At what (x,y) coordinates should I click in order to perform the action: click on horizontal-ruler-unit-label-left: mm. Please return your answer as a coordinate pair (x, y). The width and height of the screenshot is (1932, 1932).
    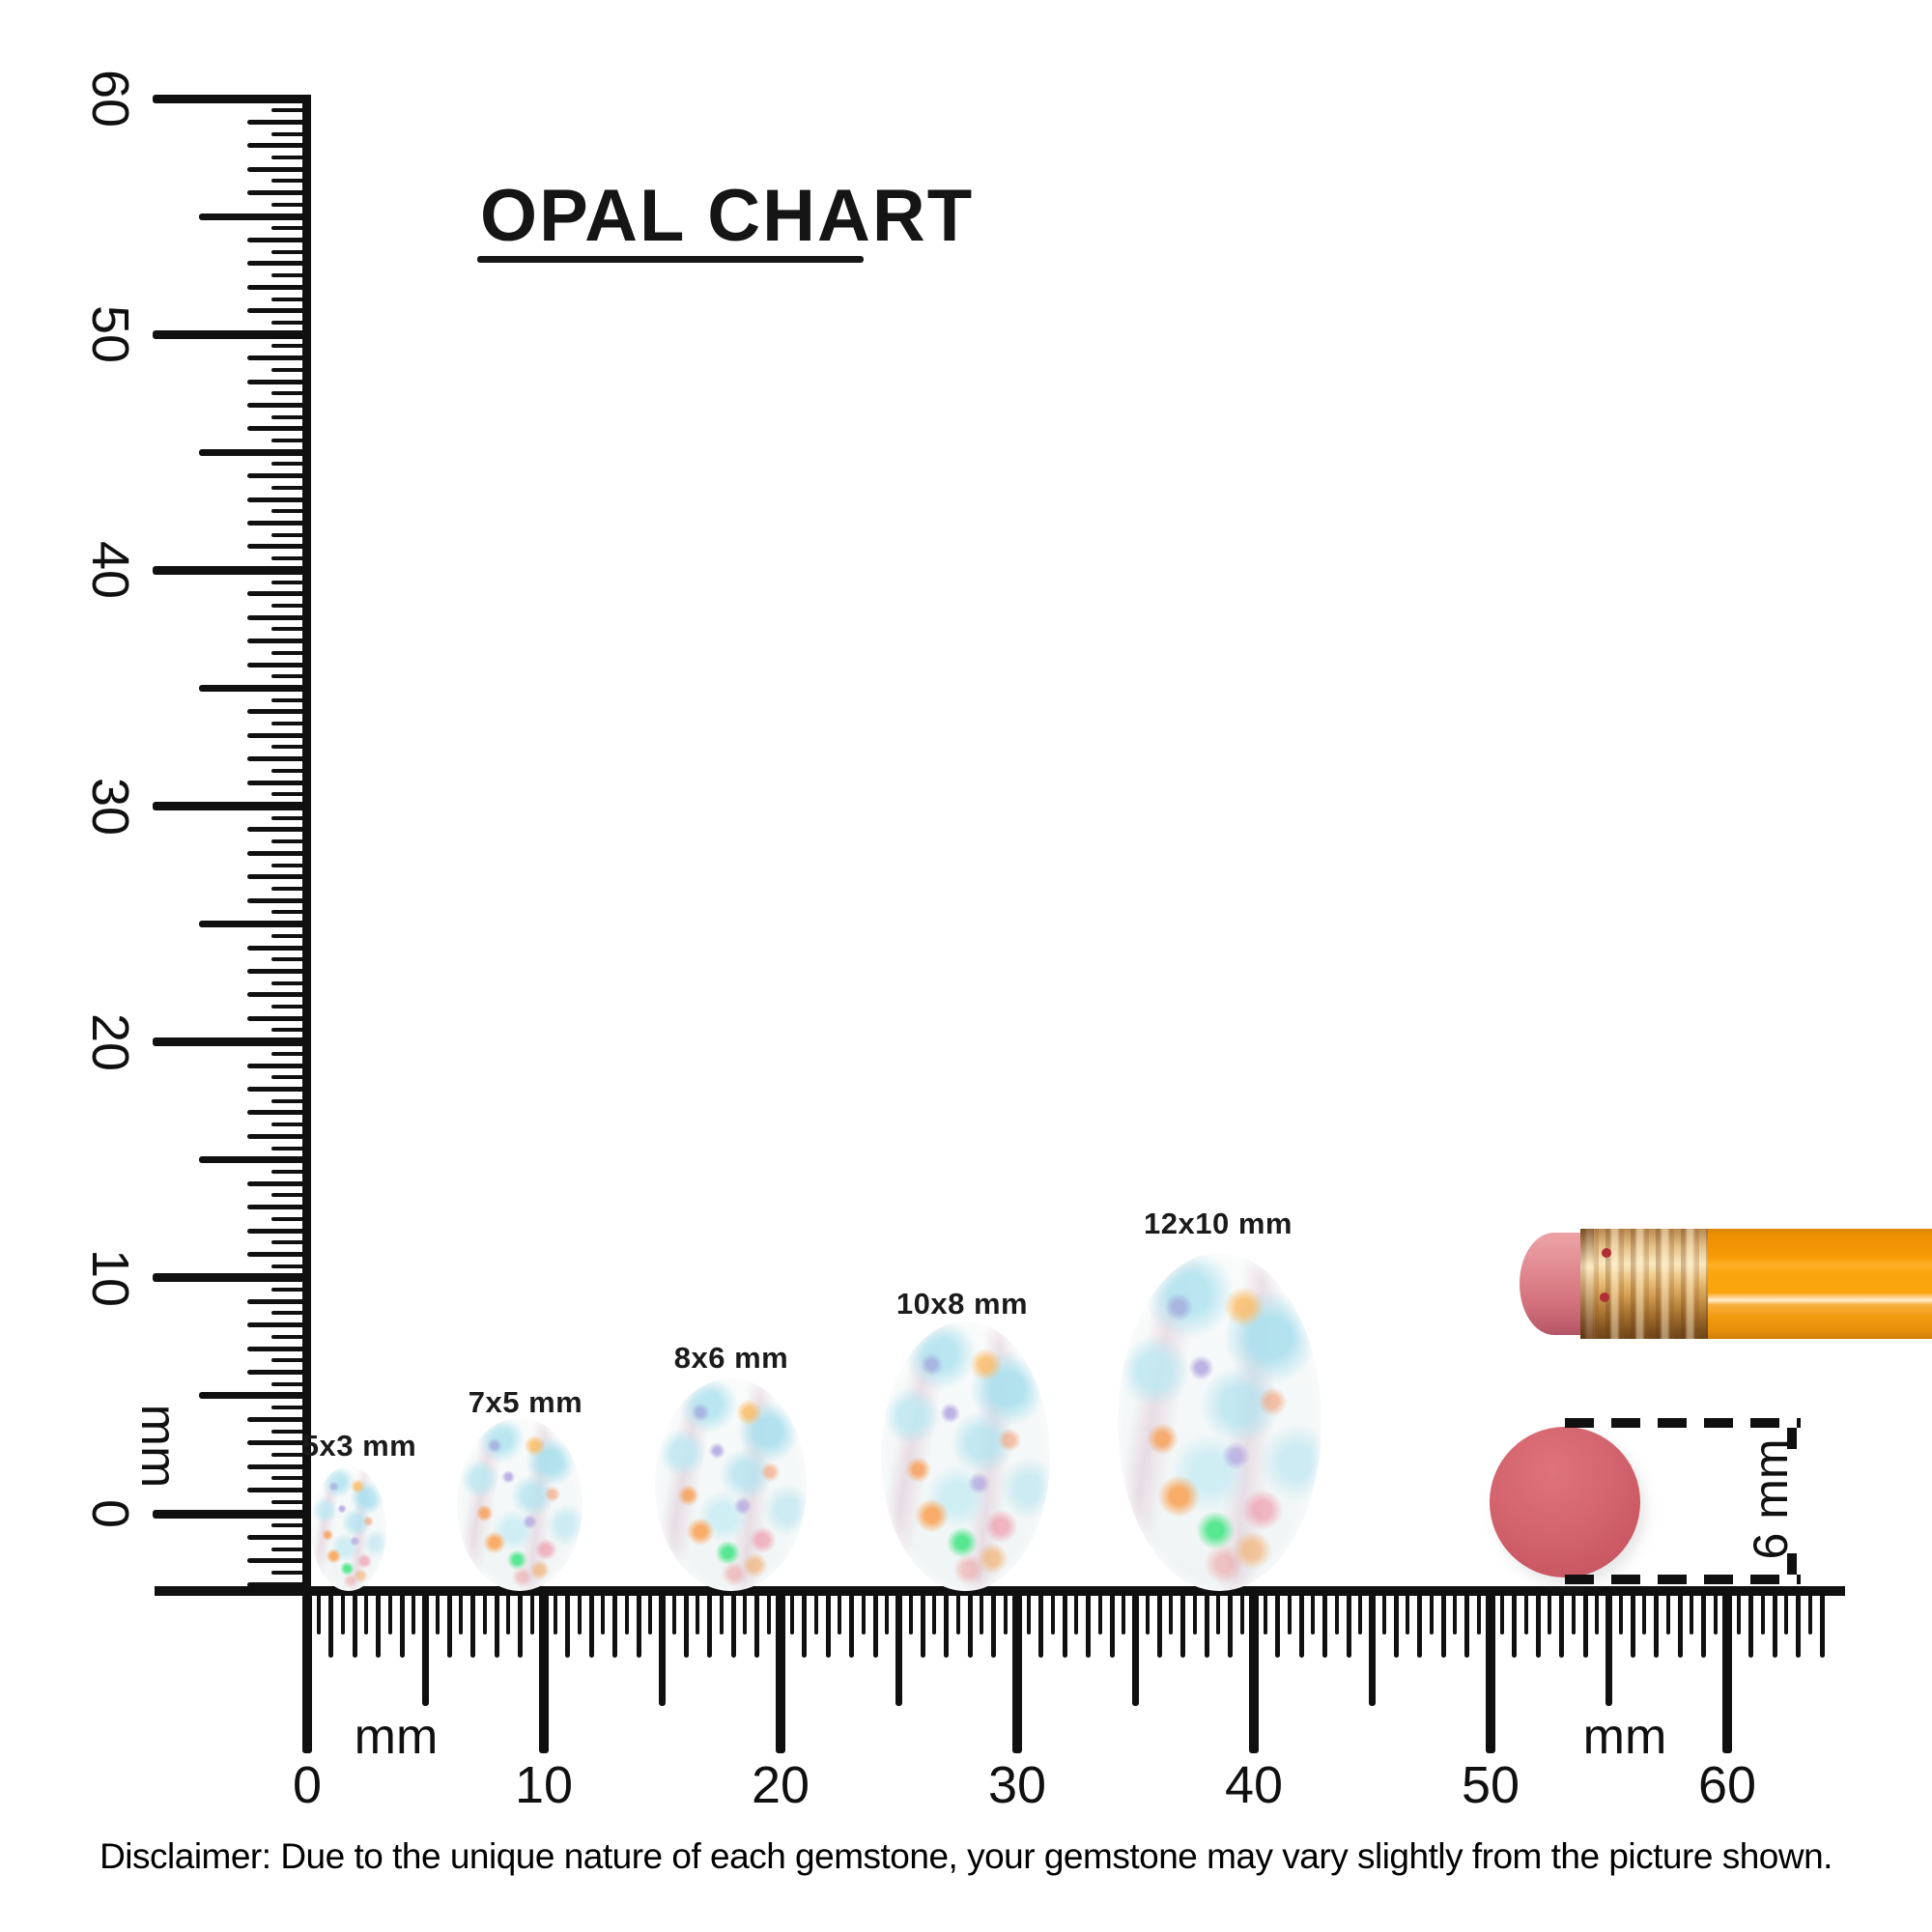
    Looking at the image, I should click on (396, 1737).